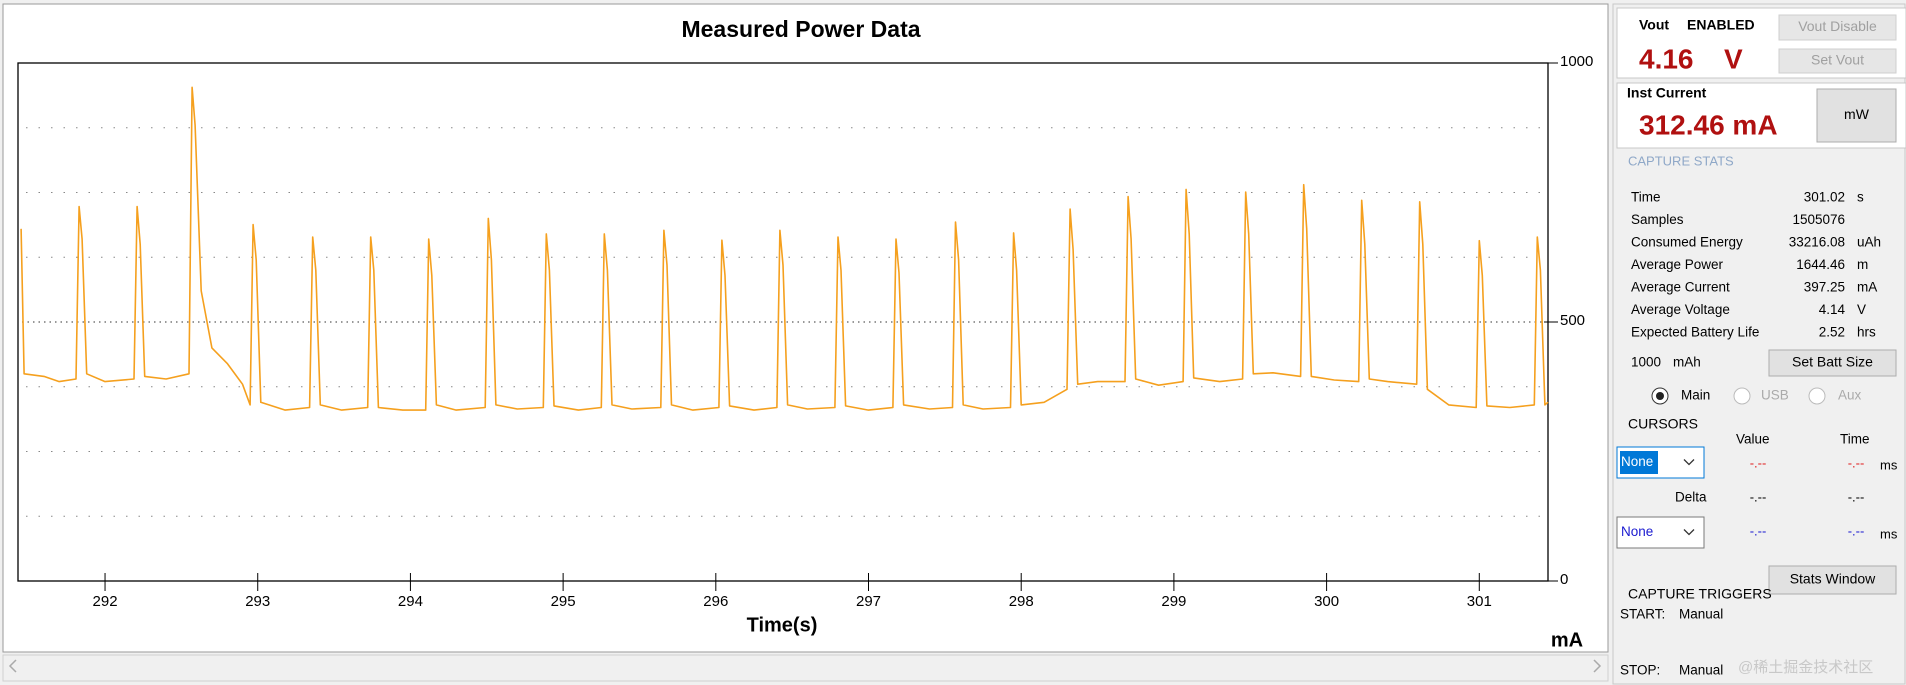 This screenshot has width=1906, height=685. I want to click on section-title: CURSORS, so click(1663, 424).